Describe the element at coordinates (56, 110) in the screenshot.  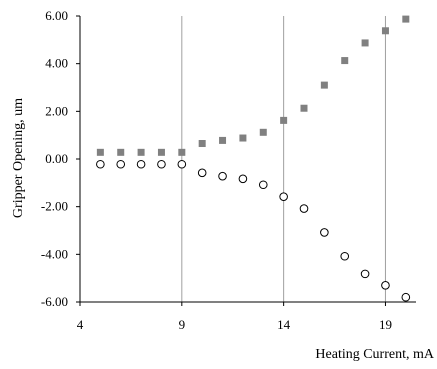
I see `y-tick-label: 2.00` at that location.